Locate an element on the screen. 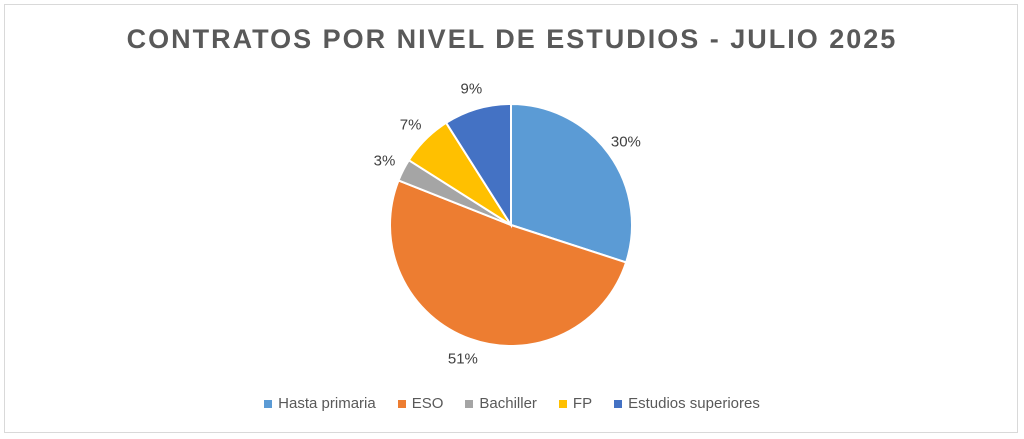  data-label: 51% is located at coordinates (463, 359).